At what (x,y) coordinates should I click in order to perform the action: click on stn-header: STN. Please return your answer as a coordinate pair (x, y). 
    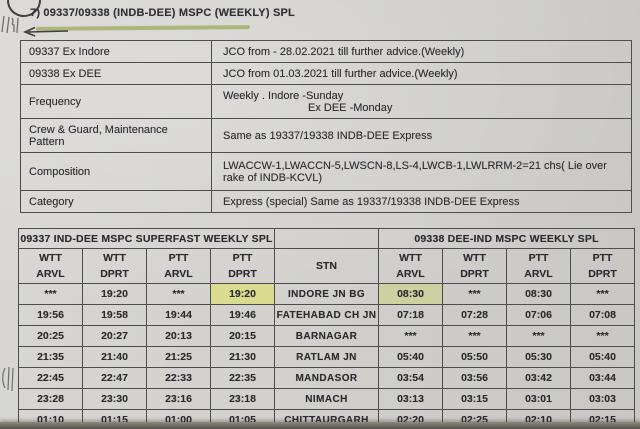
    Looking at the image, I should click on (326, 266).